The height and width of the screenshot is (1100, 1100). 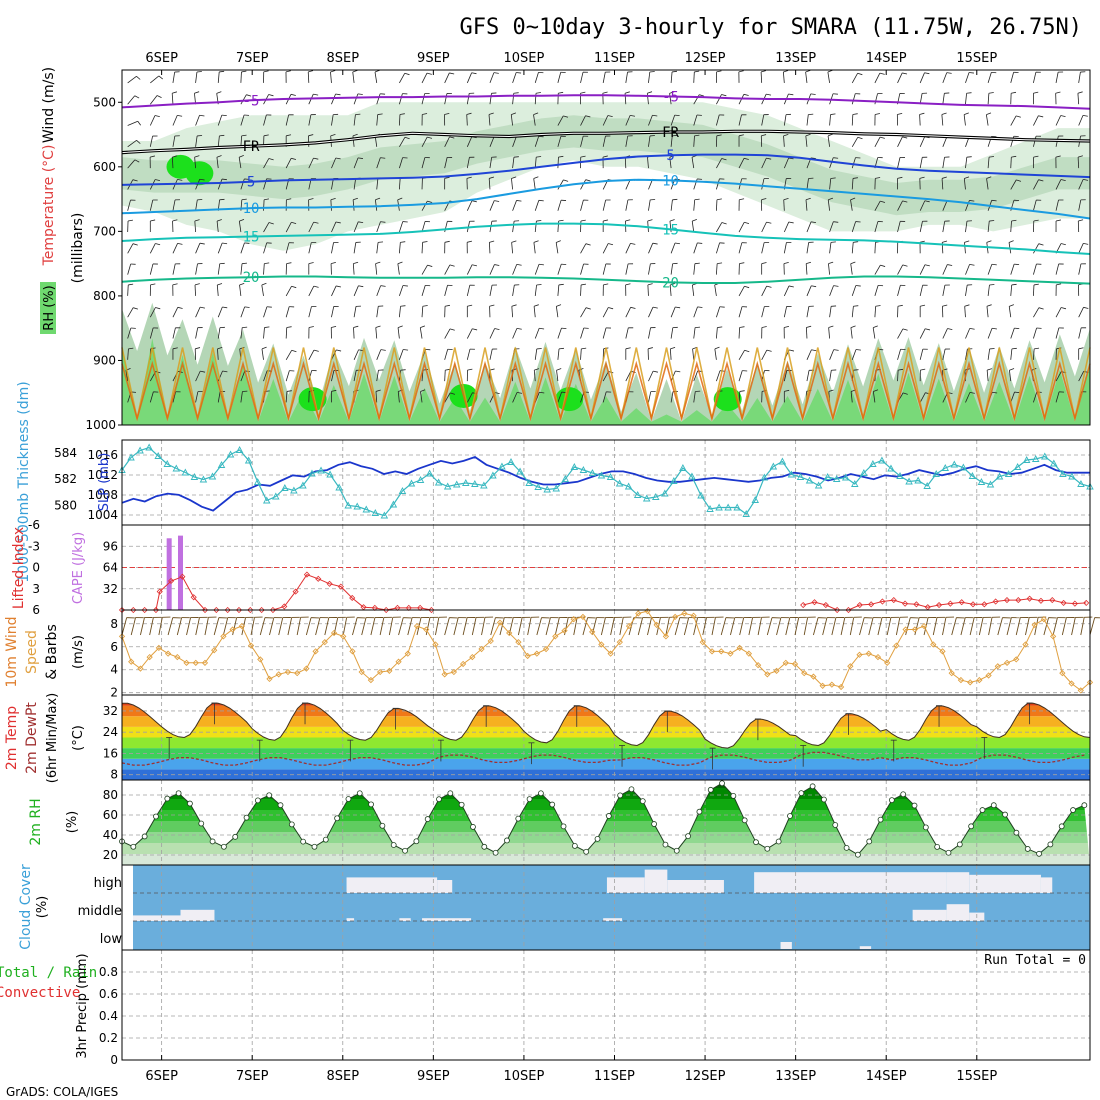 What do you see at coordinates (82, 1005) in the screenshot?
I see `precip-axis-label: 3hr Precip (mm)` at bounding box center [82, 1005].